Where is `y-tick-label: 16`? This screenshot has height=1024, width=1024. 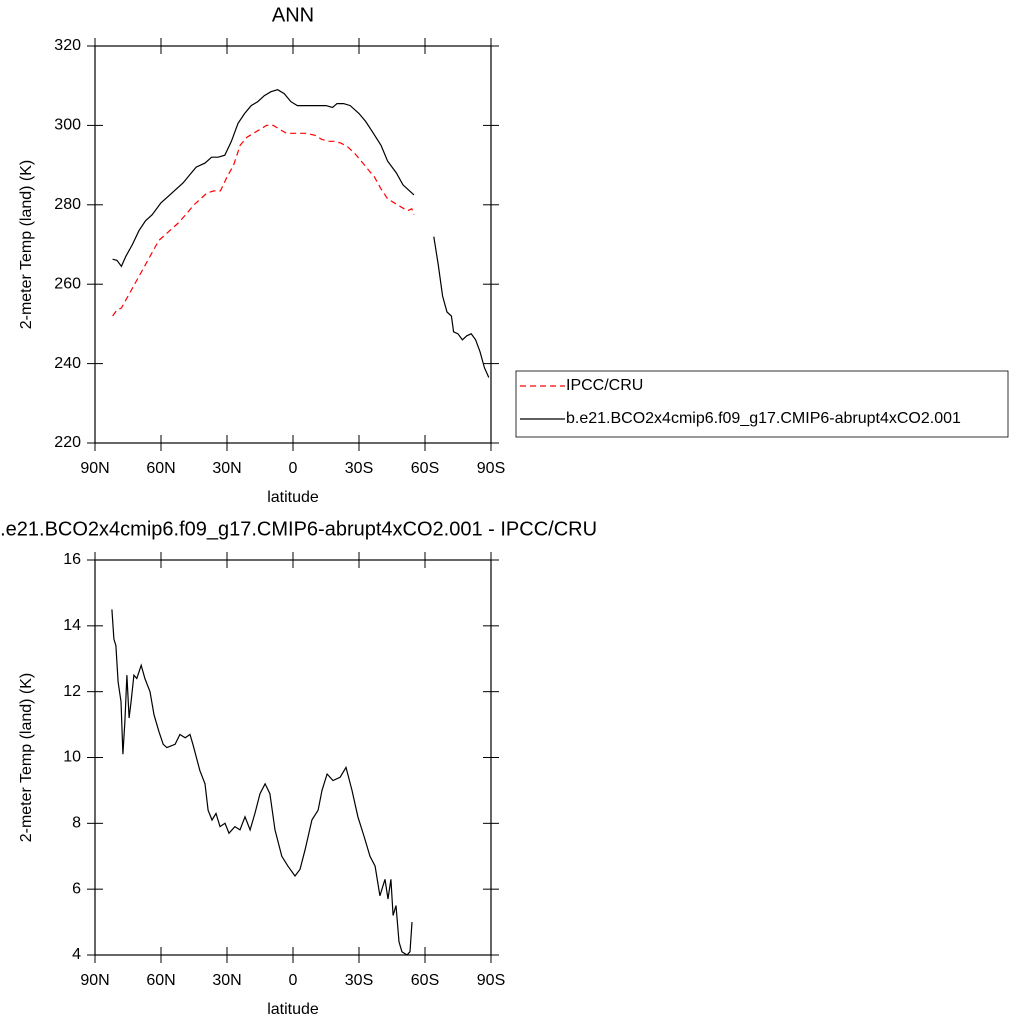 y-tick-label: 16 is located at coordinates (72, 559).